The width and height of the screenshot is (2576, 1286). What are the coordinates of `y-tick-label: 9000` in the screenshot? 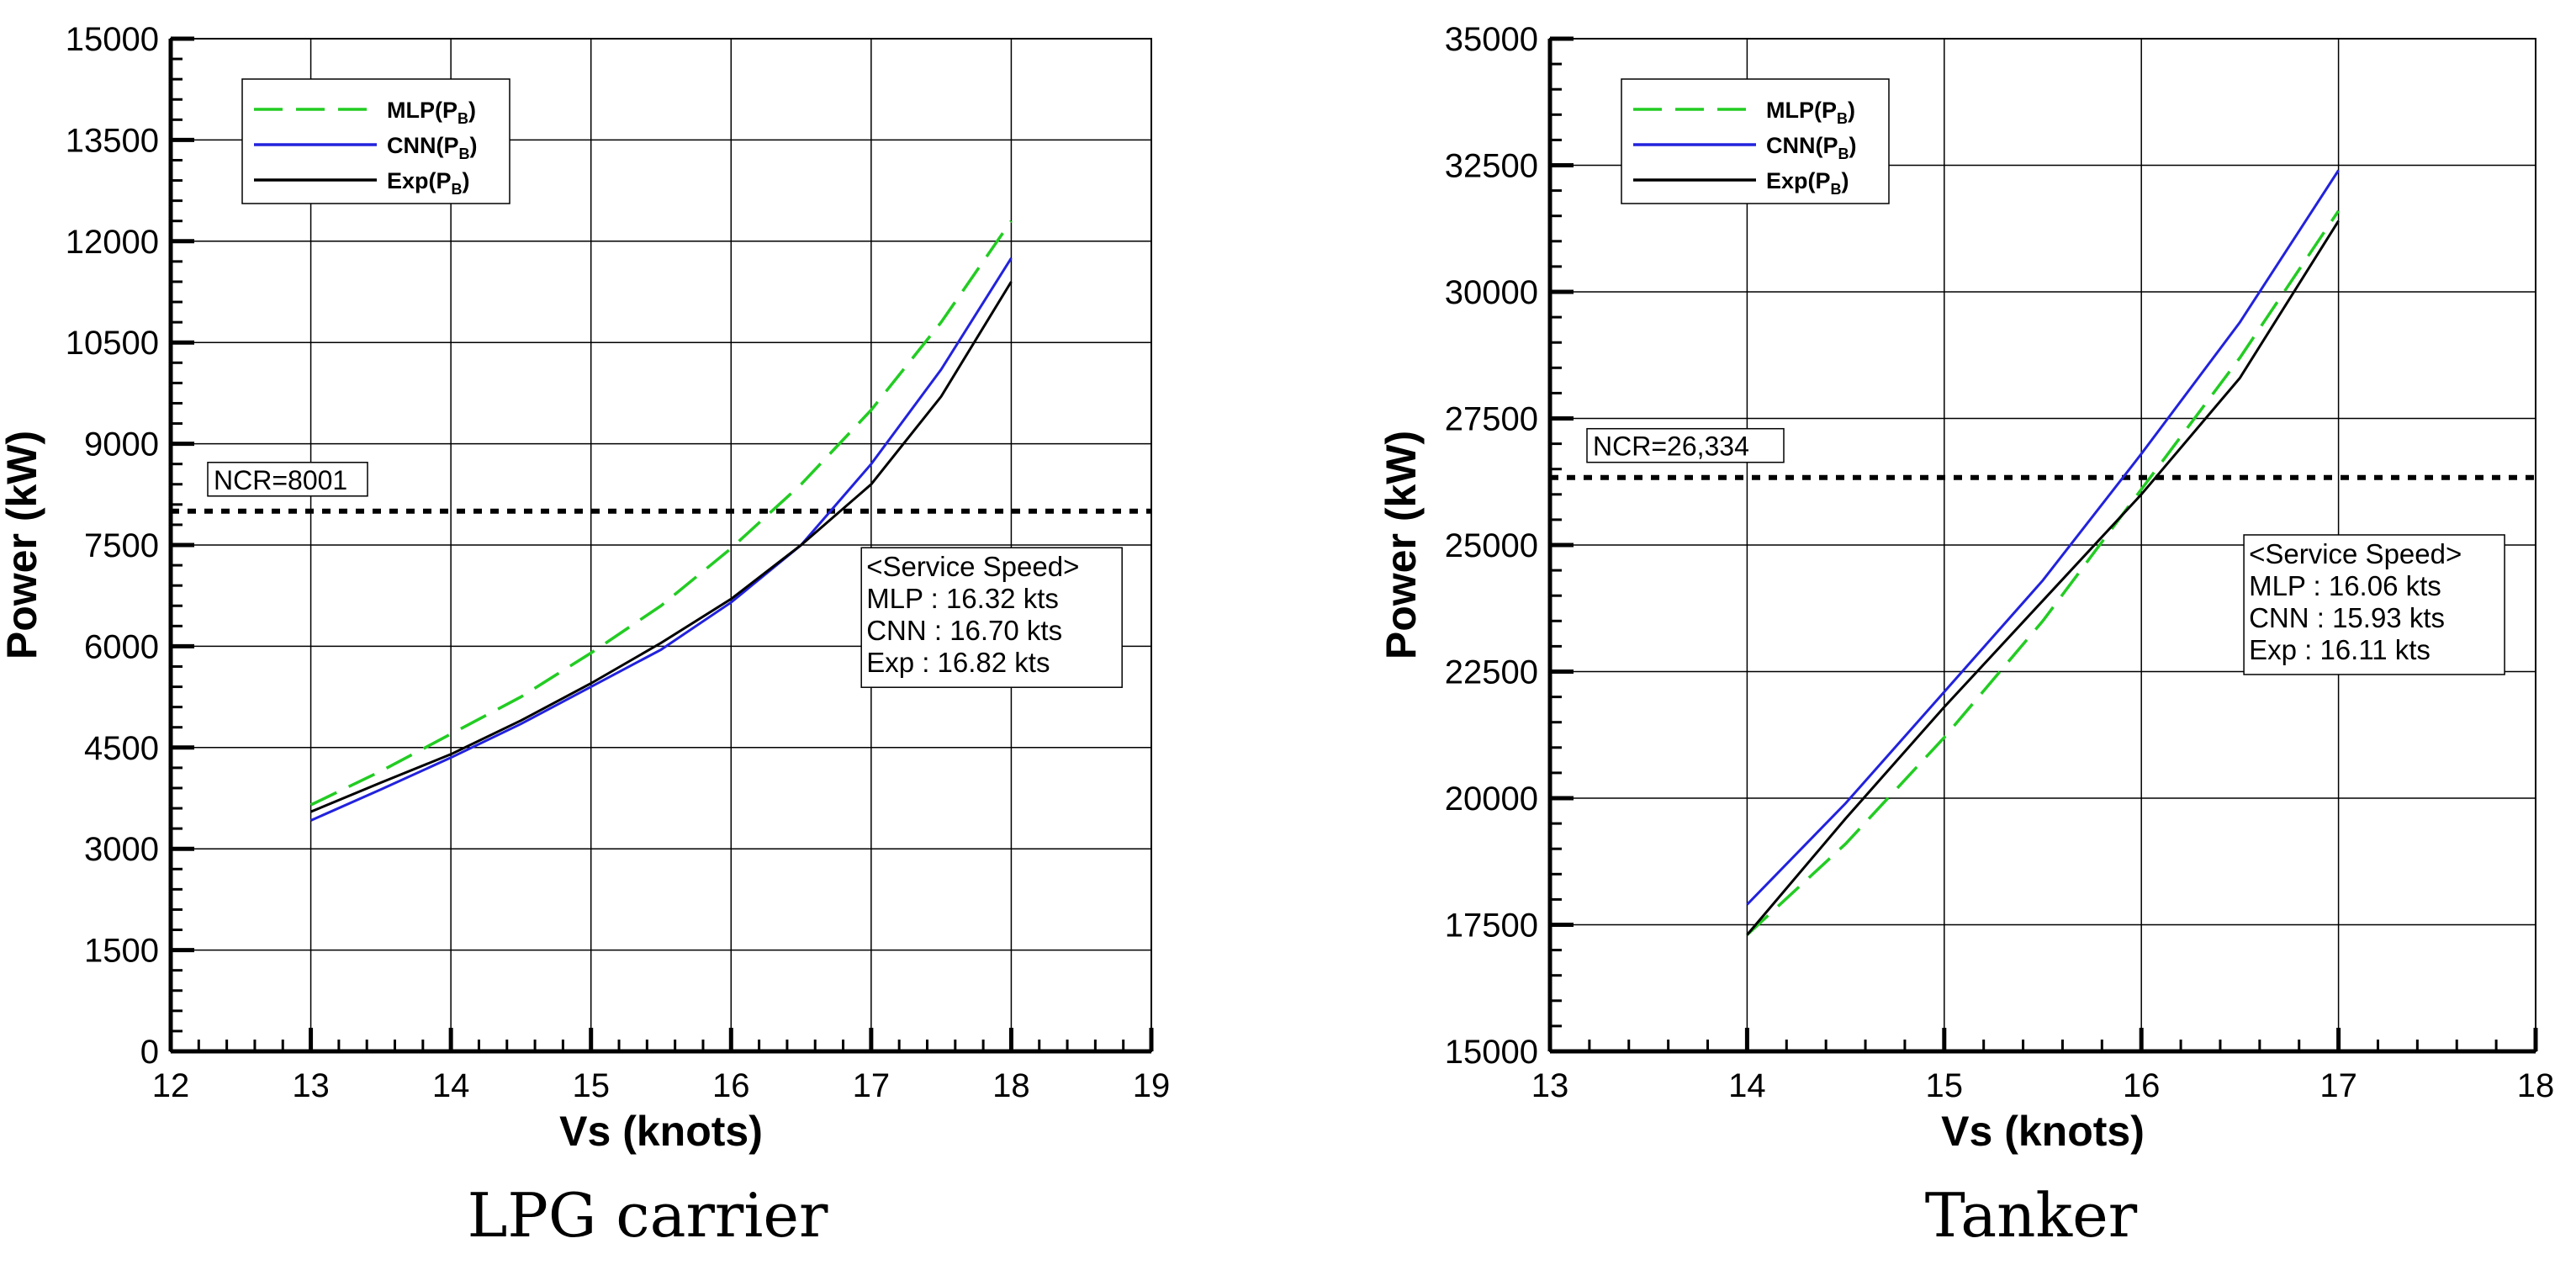 It's located at (121, 444).